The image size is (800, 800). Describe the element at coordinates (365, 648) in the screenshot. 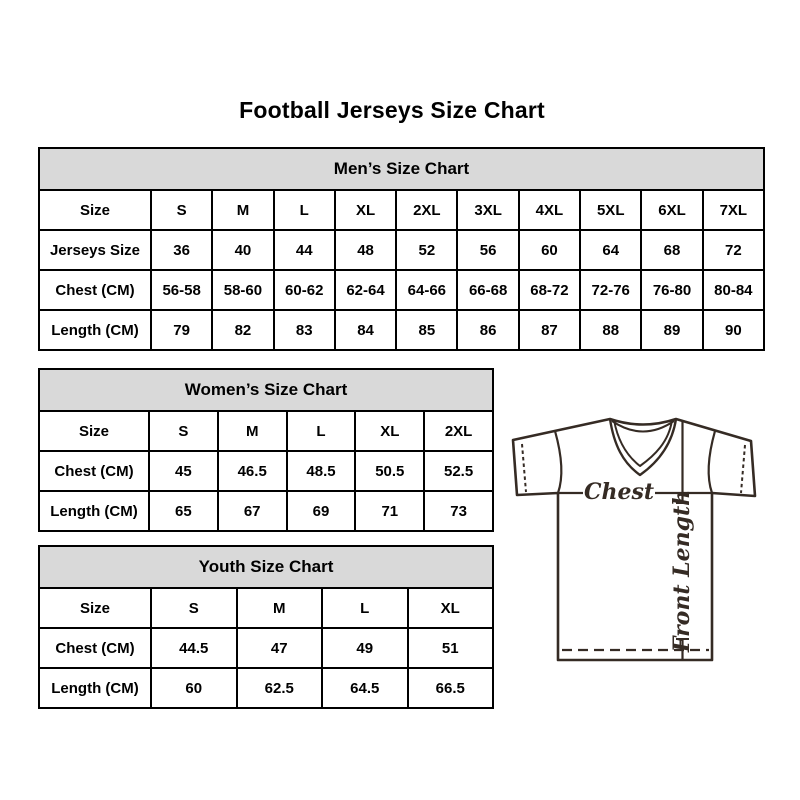

I see `value-cell: 49` at that location.